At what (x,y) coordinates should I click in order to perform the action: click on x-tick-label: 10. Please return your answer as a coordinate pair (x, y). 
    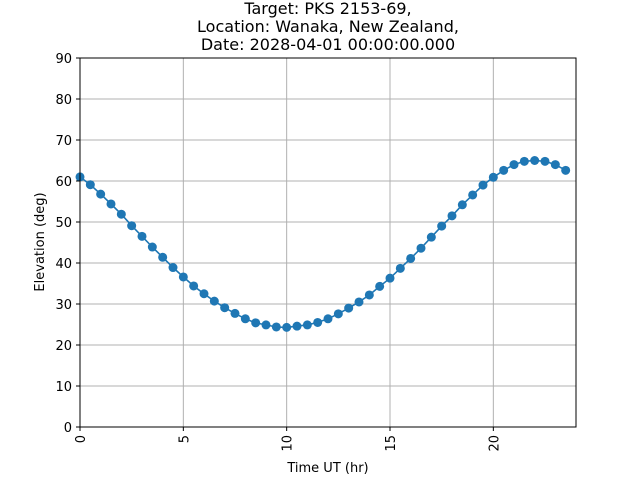
    Looking at the image, I should click on (288, 443).